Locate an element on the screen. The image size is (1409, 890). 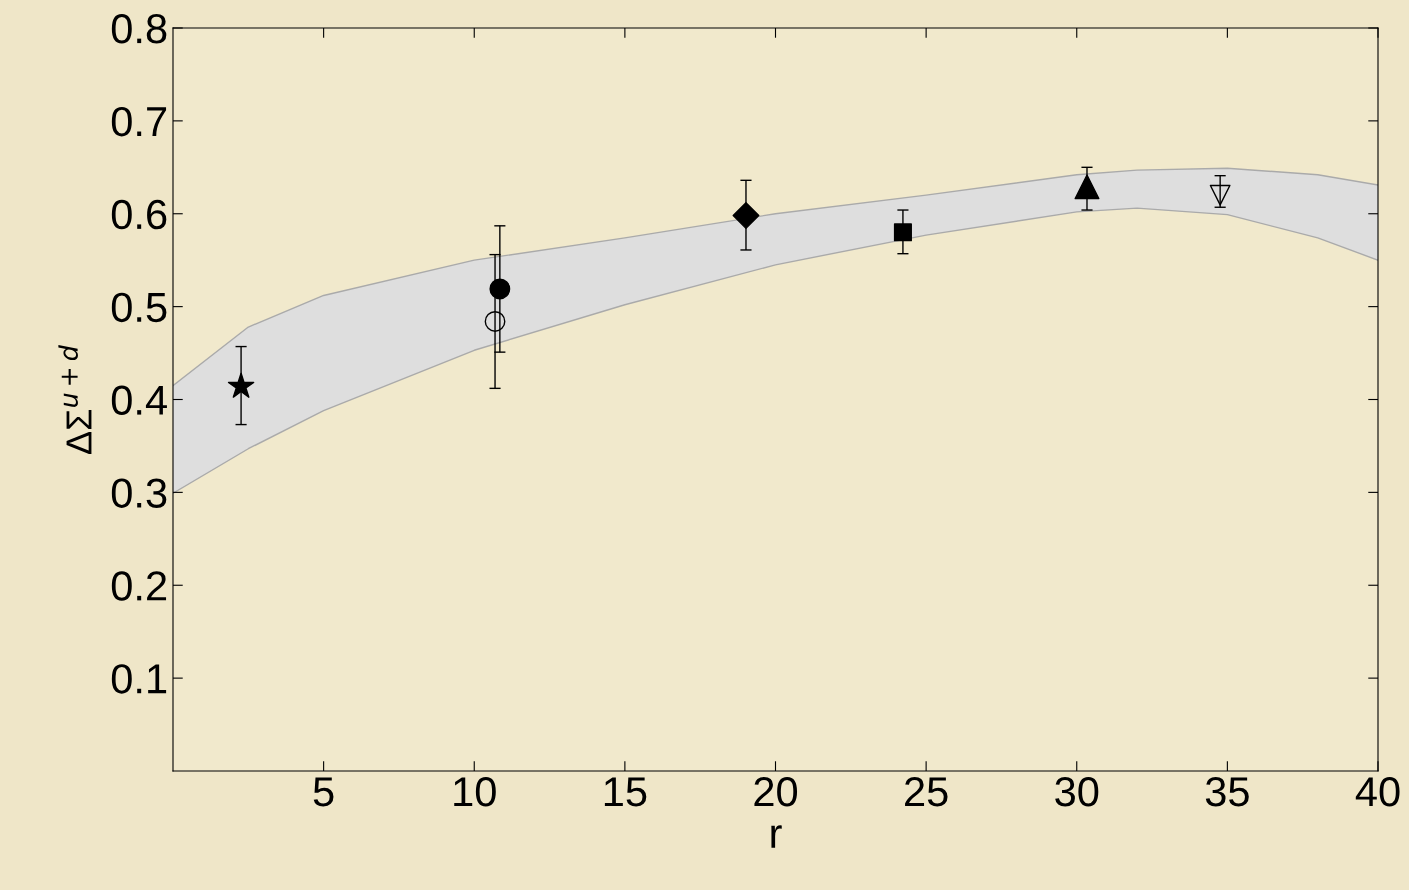
y-tick-label: 0.5 is located at coordinates (139, 307).